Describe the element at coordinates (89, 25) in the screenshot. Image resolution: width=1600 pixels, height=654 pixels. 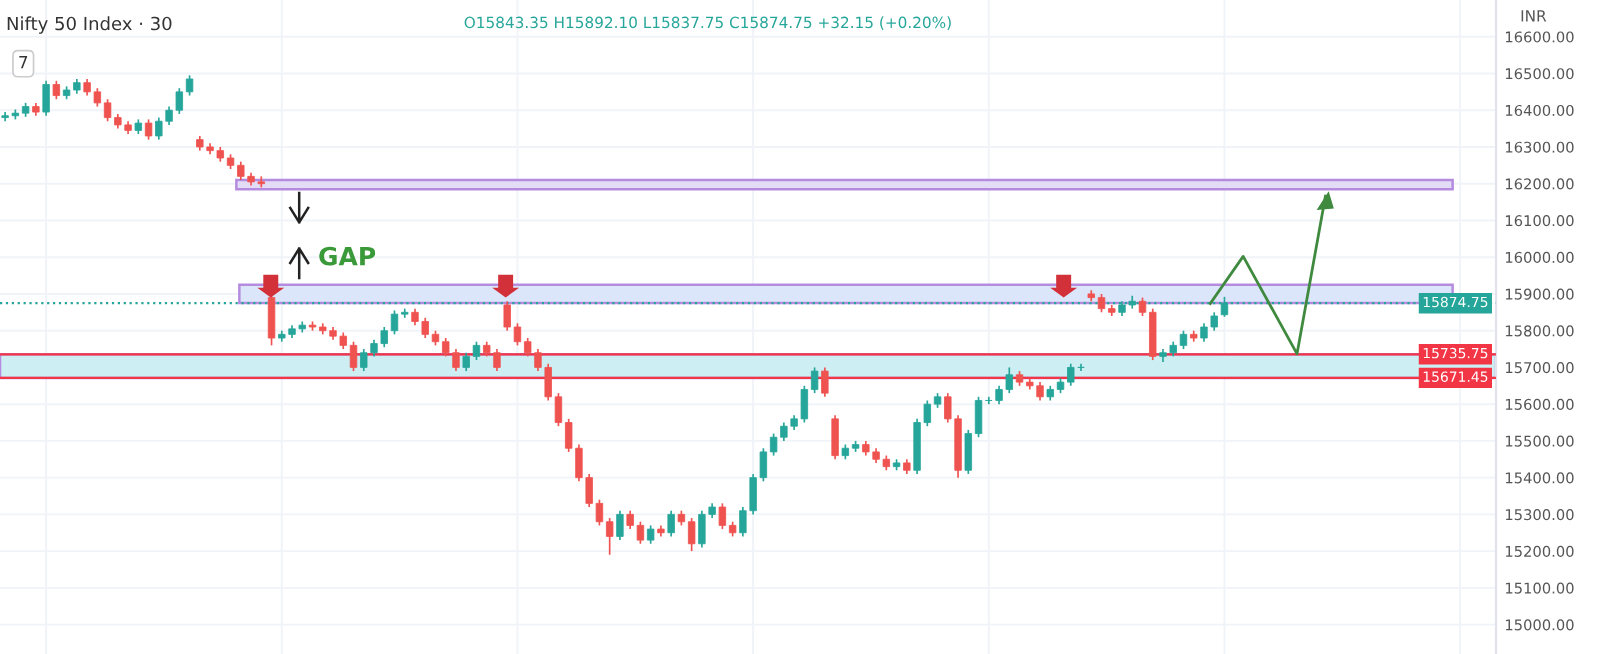
I see `text: Nifty 50 Index · 30` at that location.